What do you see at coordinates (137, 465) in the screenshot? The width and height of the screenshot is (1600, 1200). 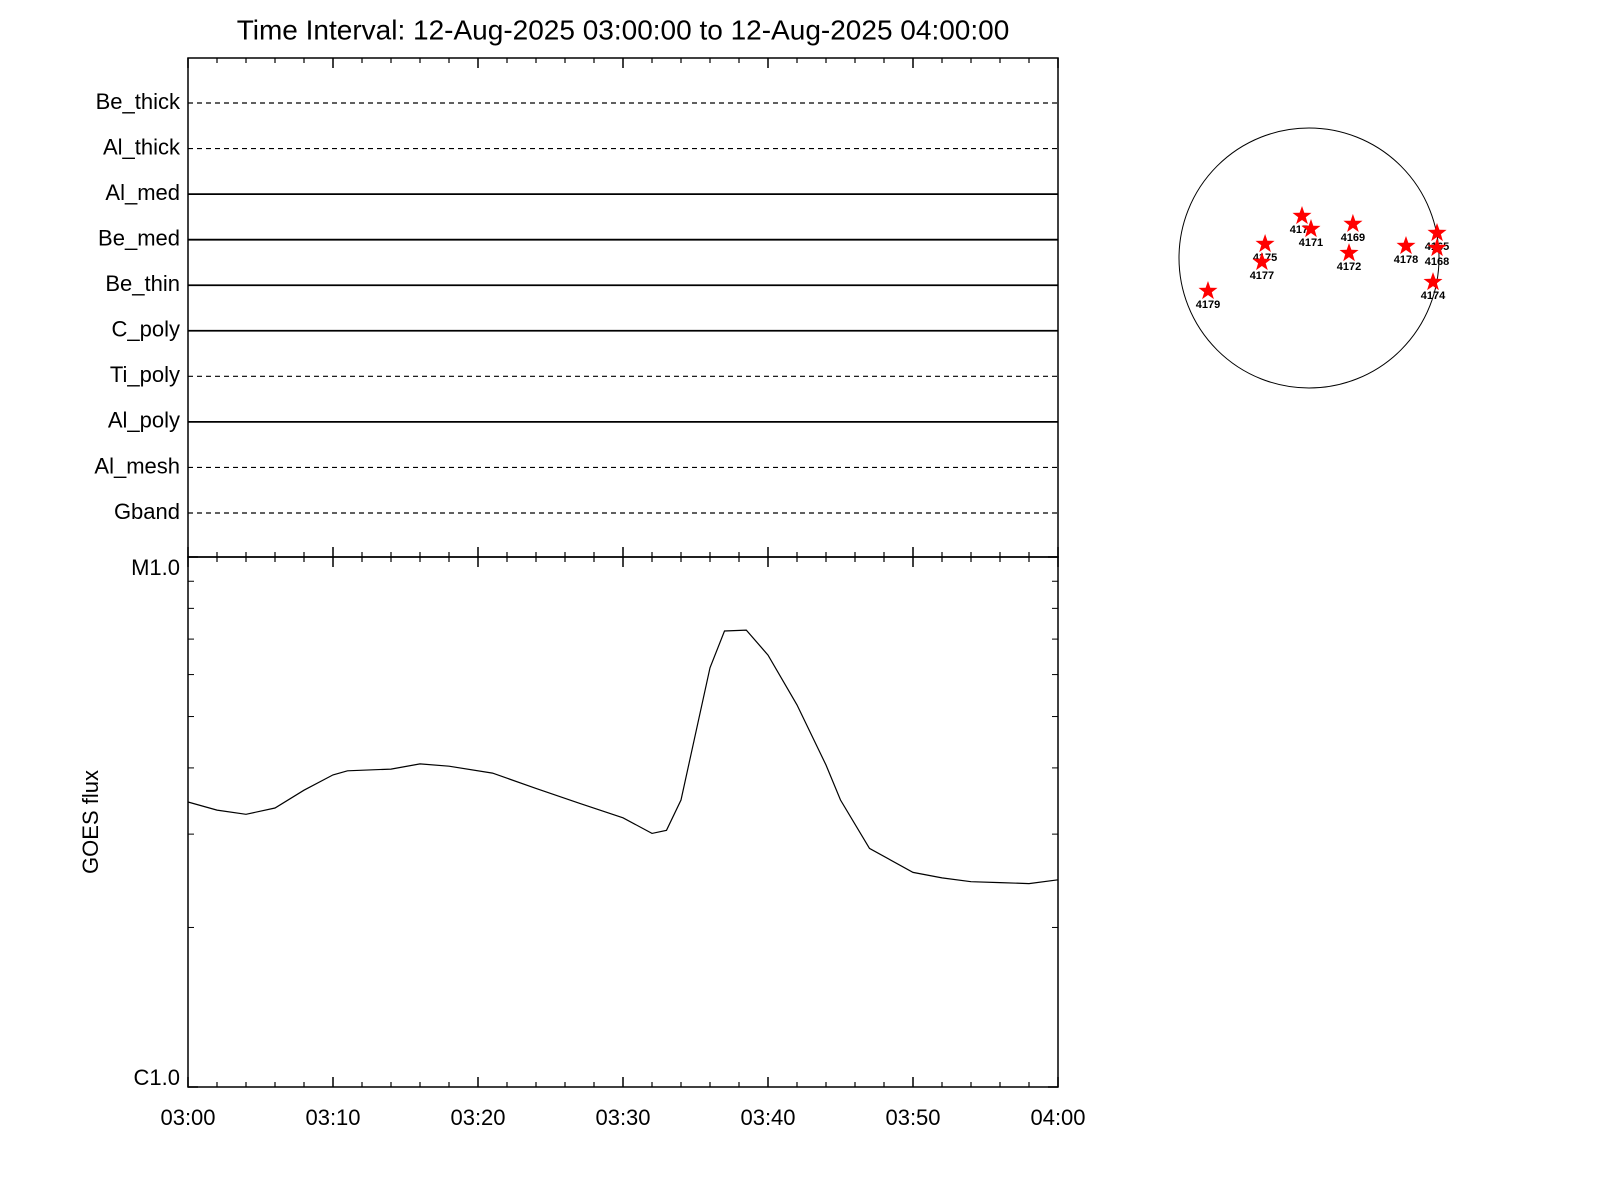 I see `filter-label: Al_mesh` at bounding box center [137, 465].